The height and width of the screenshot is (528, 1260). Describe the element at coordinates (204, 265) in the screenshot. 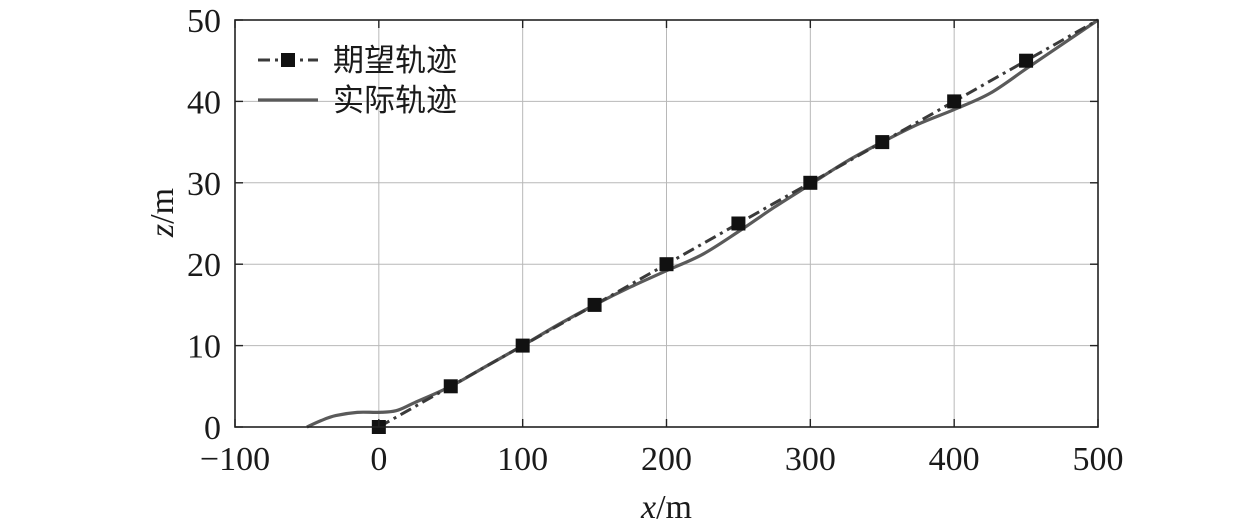

I see `y-tick-label: 20` at that location.